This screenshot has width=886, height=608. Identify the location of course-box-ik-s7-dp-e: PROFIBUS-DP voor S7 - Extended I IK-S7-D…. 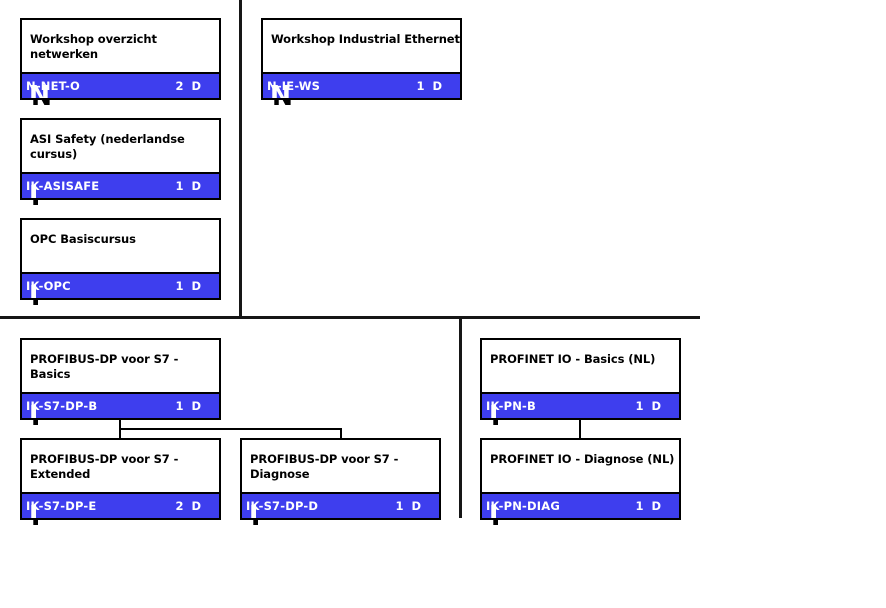
(120, 483).